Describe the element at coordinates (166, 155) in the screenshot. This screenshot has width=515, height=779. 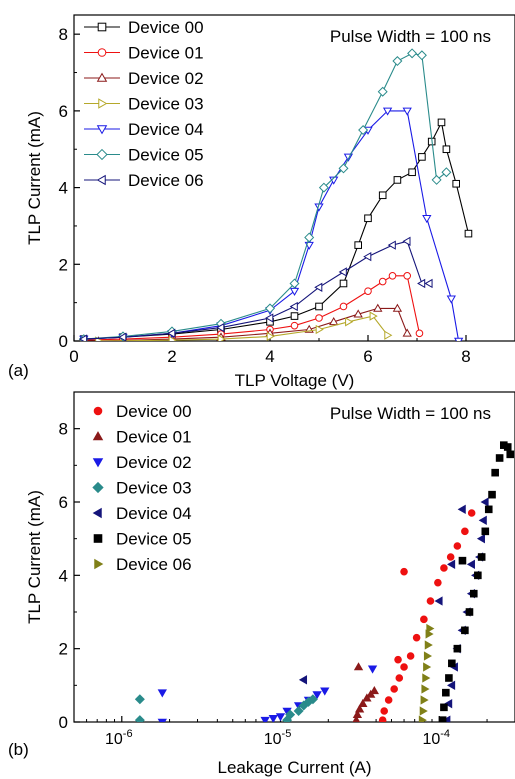
I see `legend-label: Device 05` at that location.